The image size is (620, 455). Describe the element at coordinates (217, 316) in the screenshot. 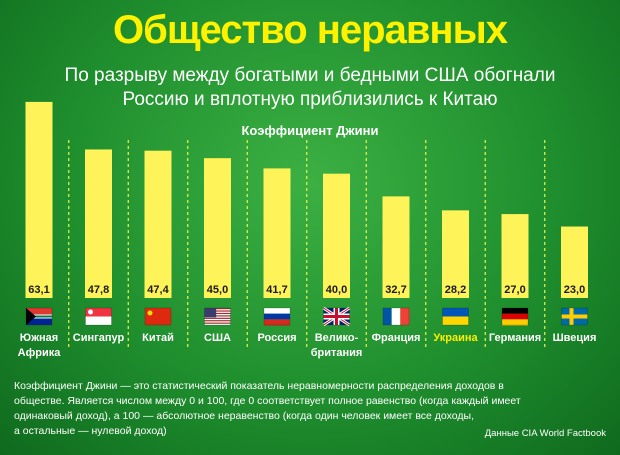

I see `usa-flag-icon` at that location.